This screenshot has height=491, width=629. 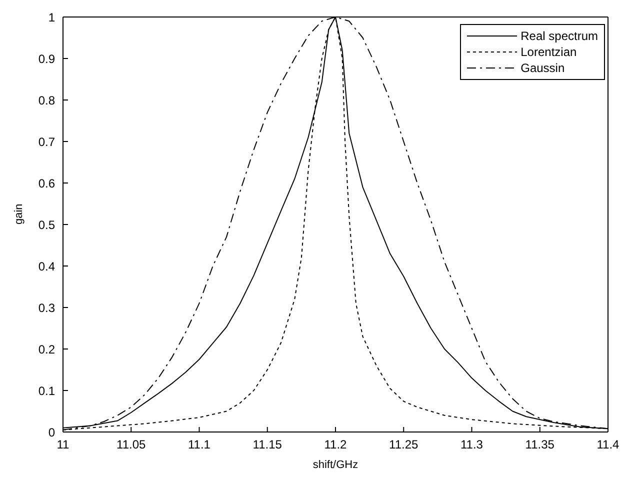 I want to click on y-tick-label: 0.4, so click(x=47, y=266).